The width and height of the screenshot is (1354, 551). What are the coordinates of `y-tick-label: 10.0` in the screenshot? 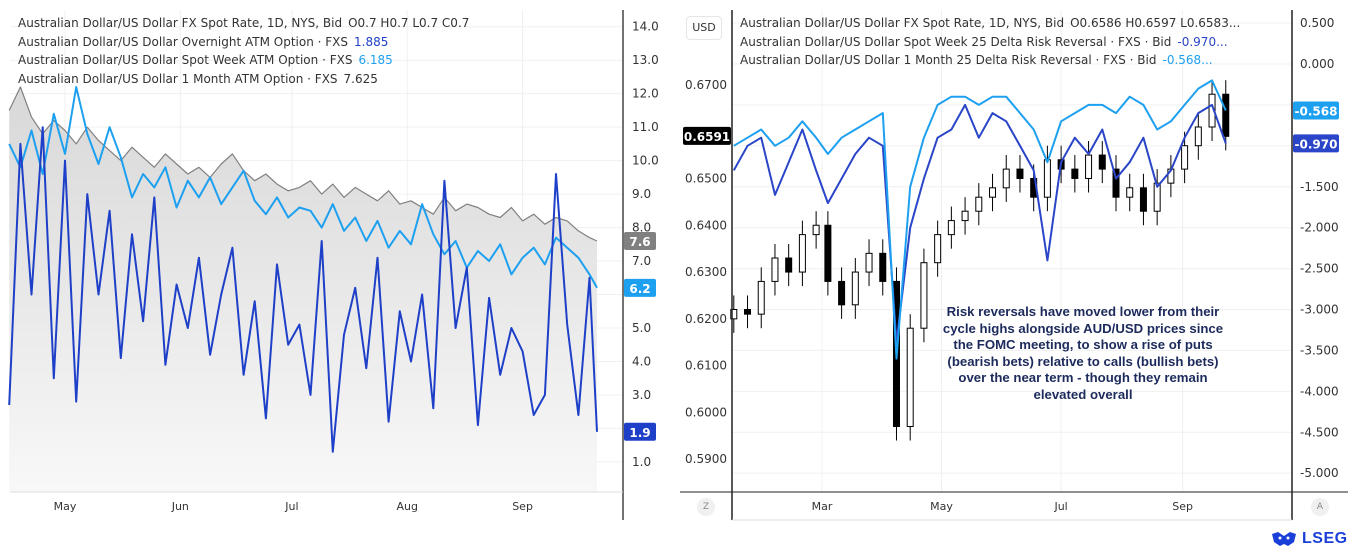 It's located at (645, 161).